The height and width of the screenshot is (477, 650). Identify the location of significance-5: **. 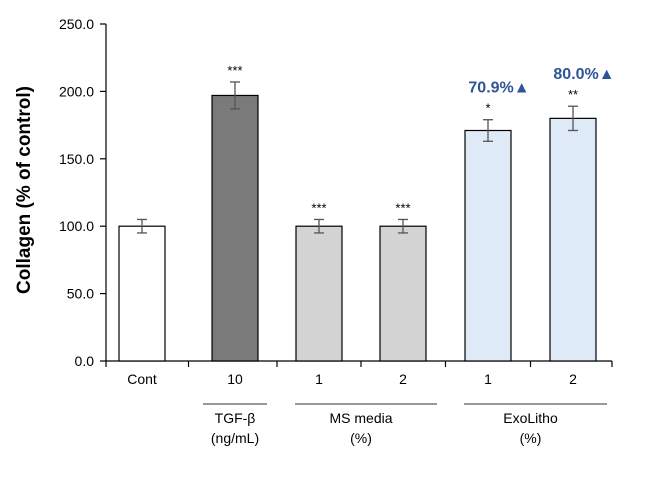
(573, 94).